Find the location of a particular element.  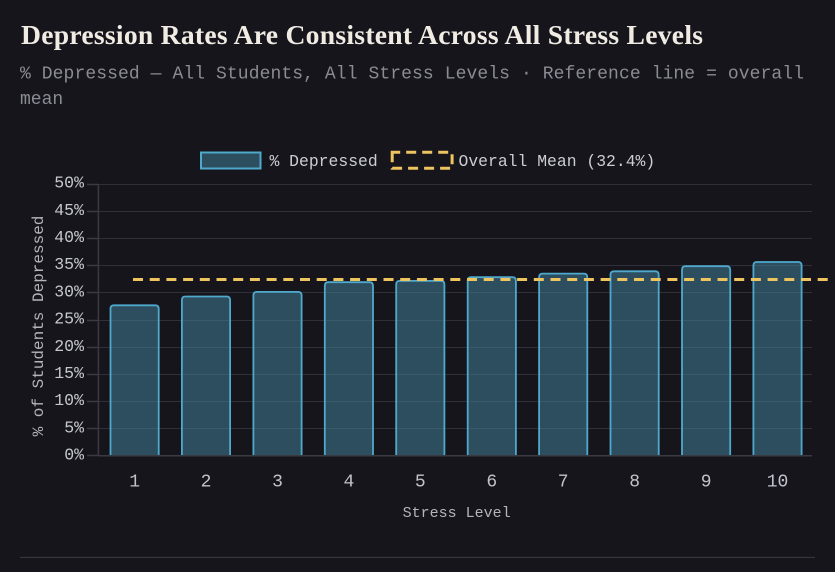

svg-text: % Depressed is located at coordinates (324, 161).